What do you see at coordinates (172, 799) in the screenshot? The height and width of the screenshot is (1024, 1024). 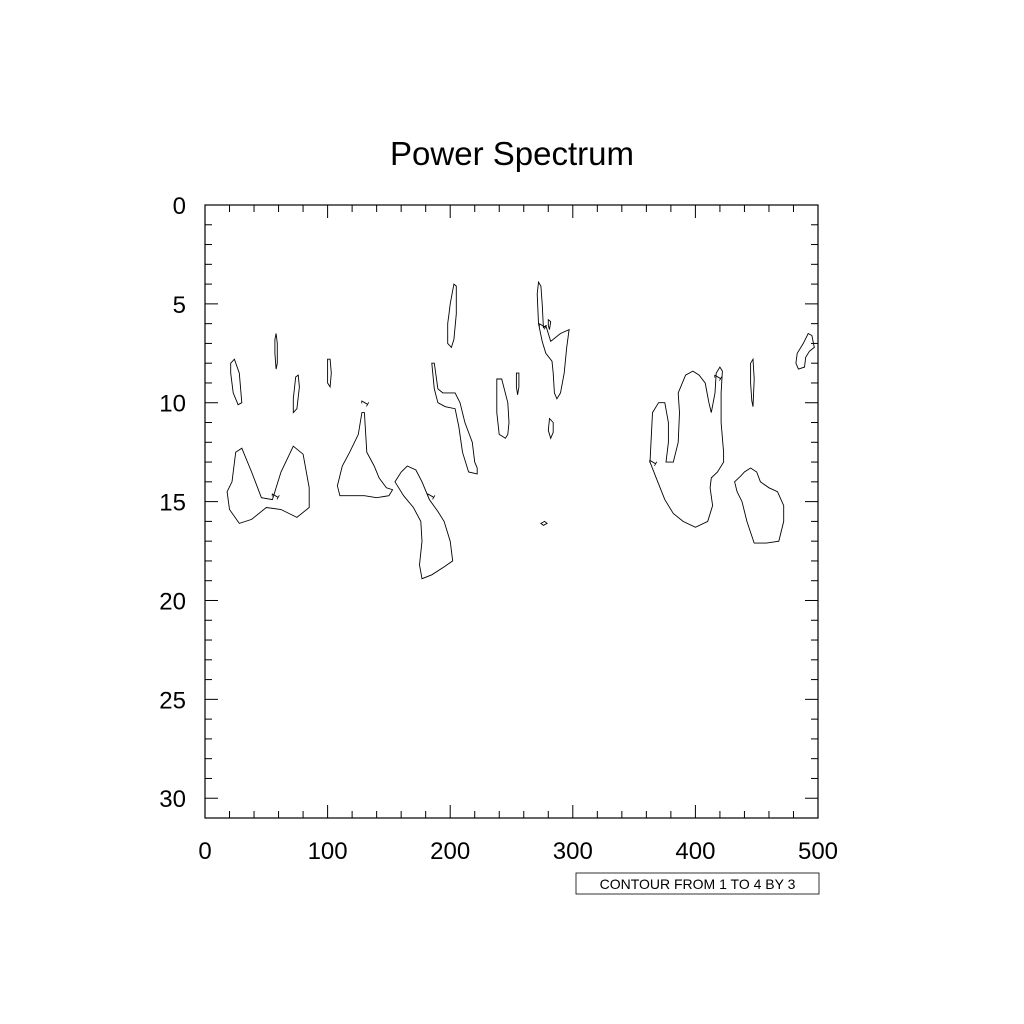 I see `y-tick-label-30: 30` at bounding box center [172, 799].